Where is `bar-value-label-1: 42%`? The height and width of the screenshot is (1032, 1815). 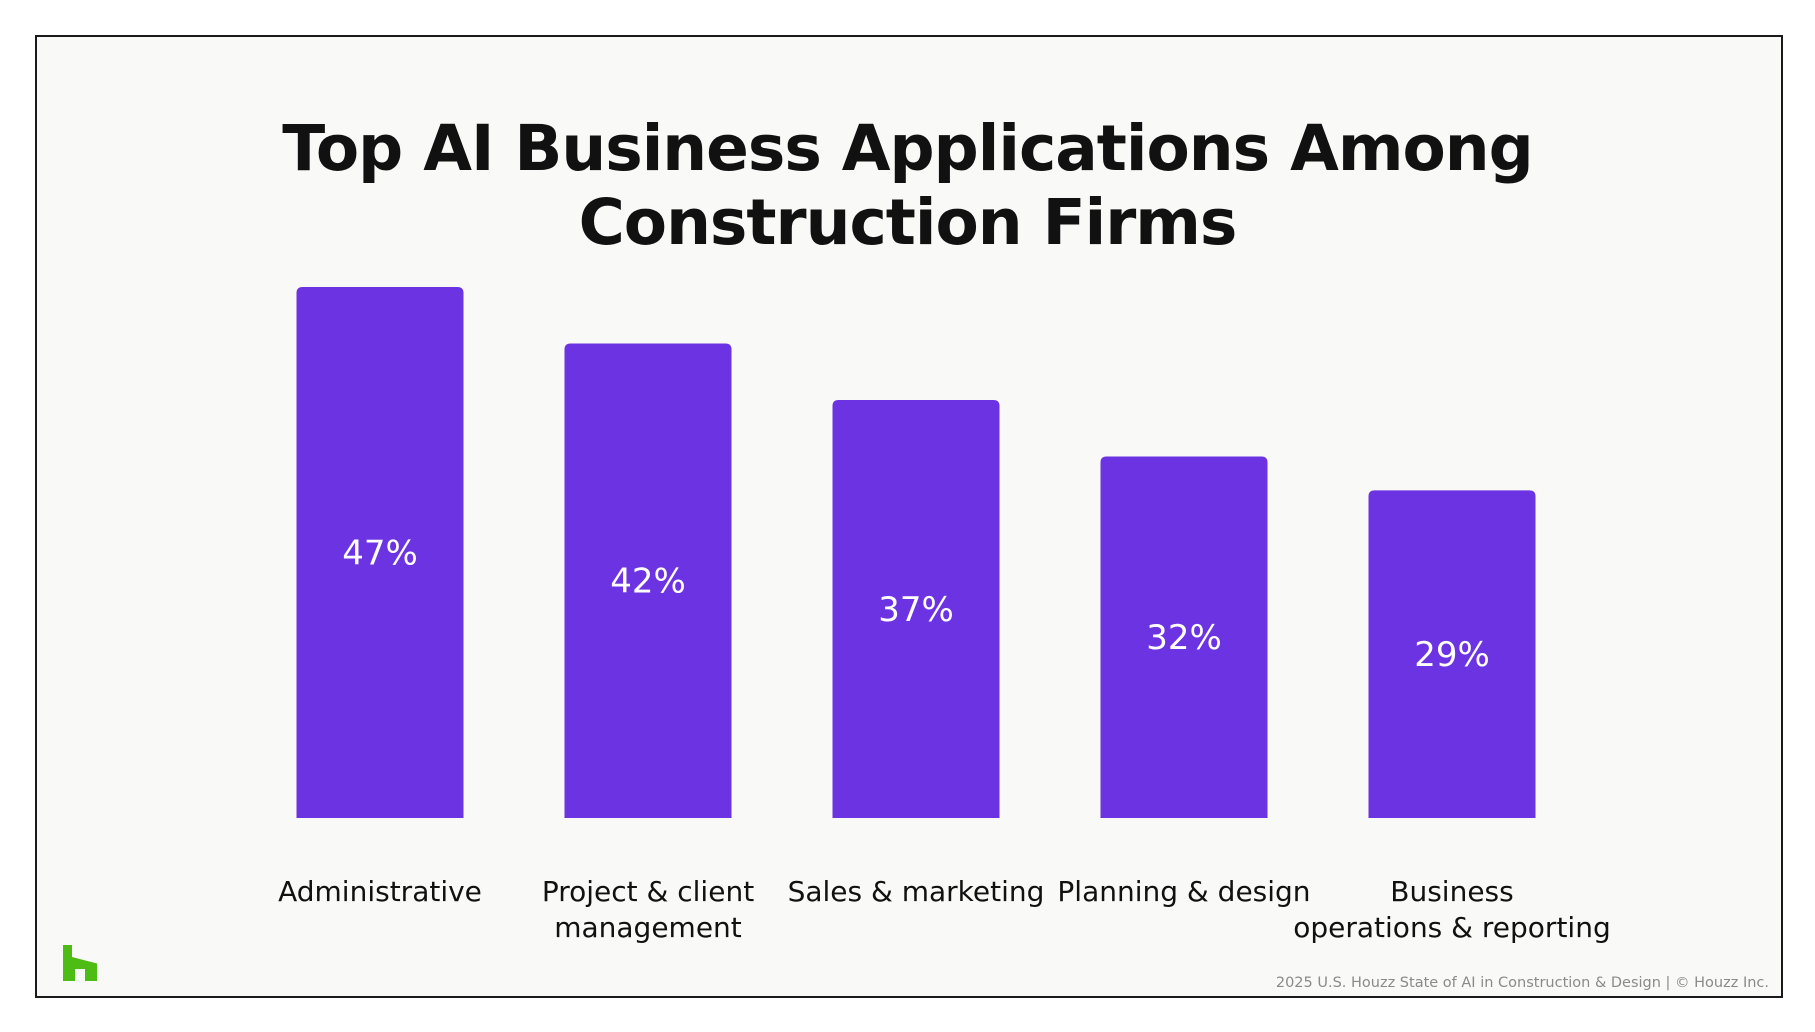
bar-value-label-1: 42% is located at coordinates (648, 582).